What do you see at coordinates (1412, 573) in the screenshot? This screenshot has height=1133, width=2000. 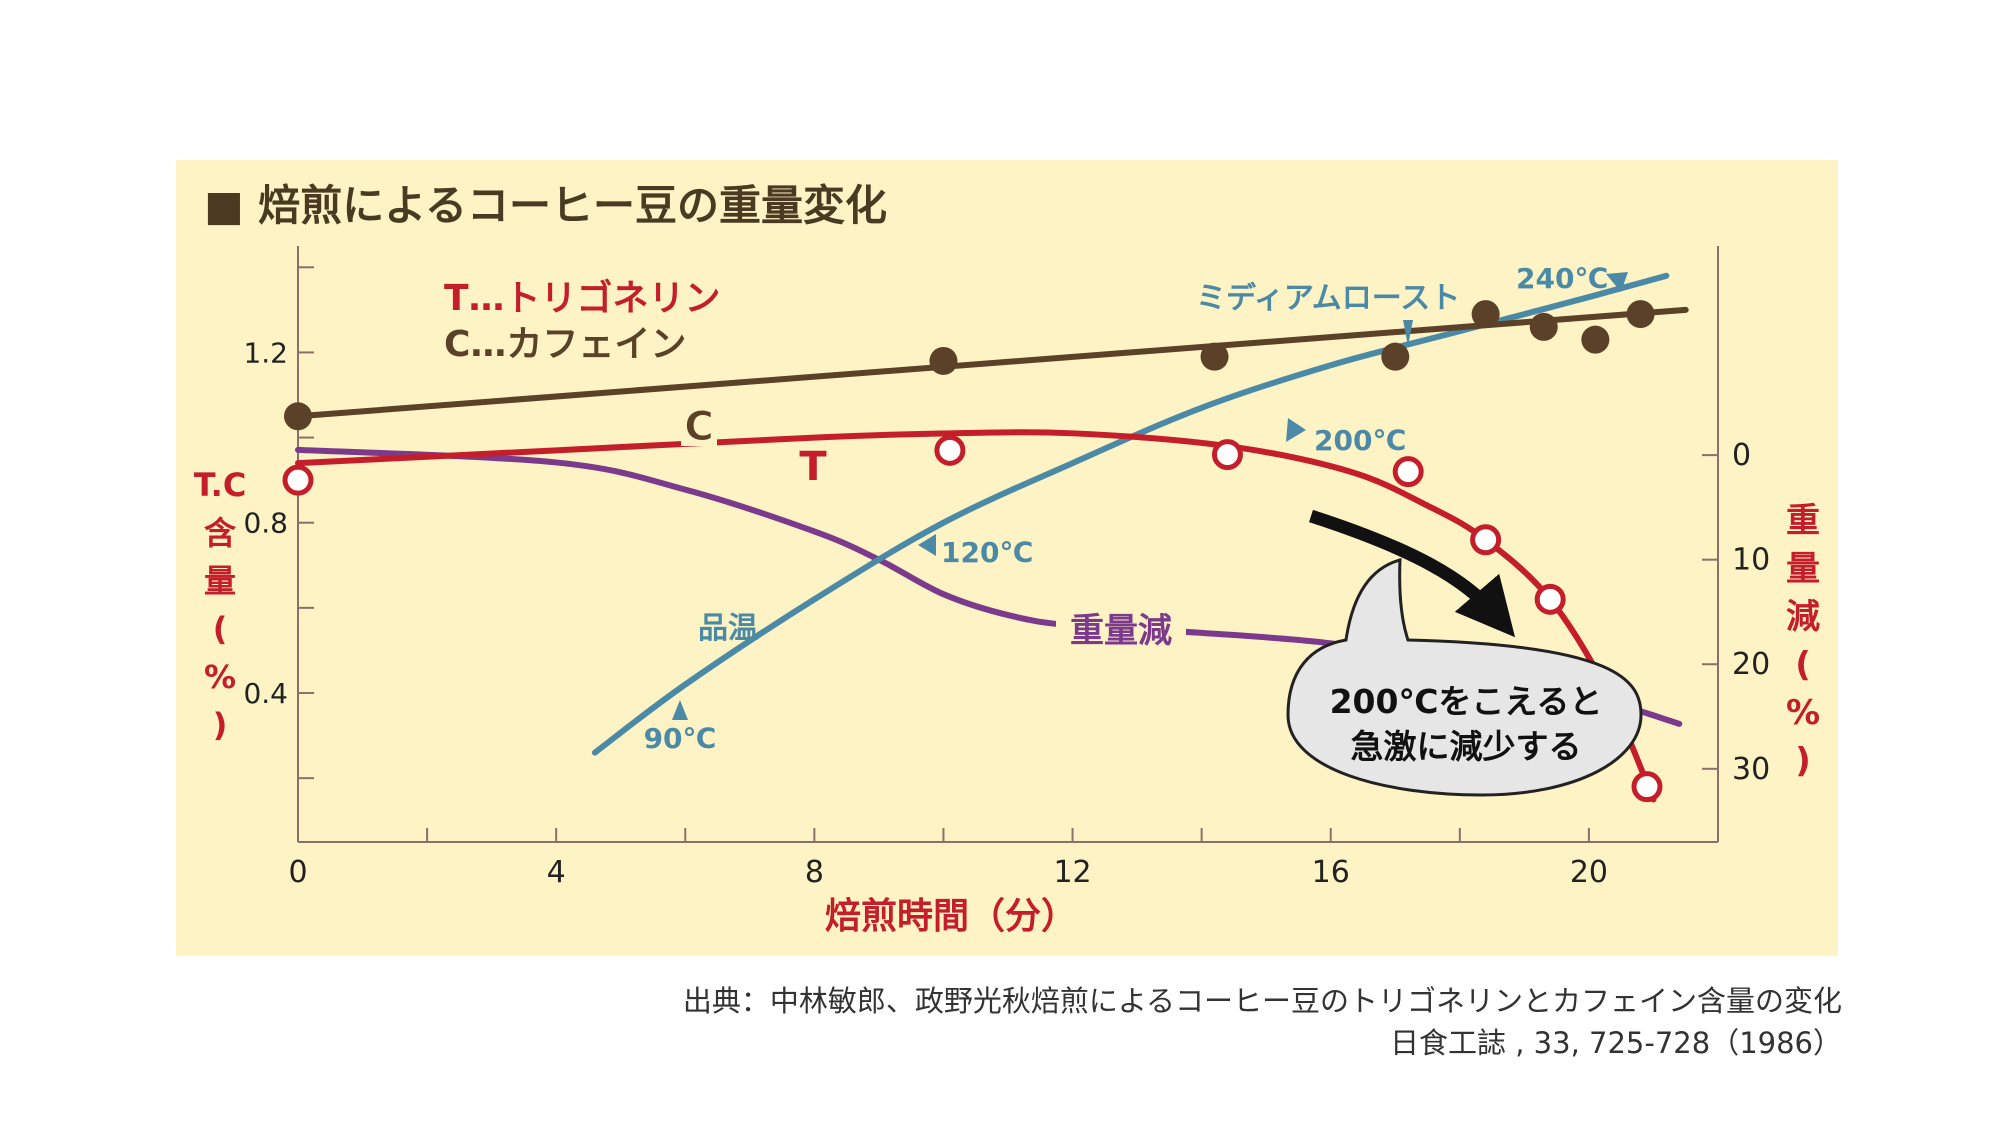 I see `callout-arrow` at bounding box center [1412, 573].